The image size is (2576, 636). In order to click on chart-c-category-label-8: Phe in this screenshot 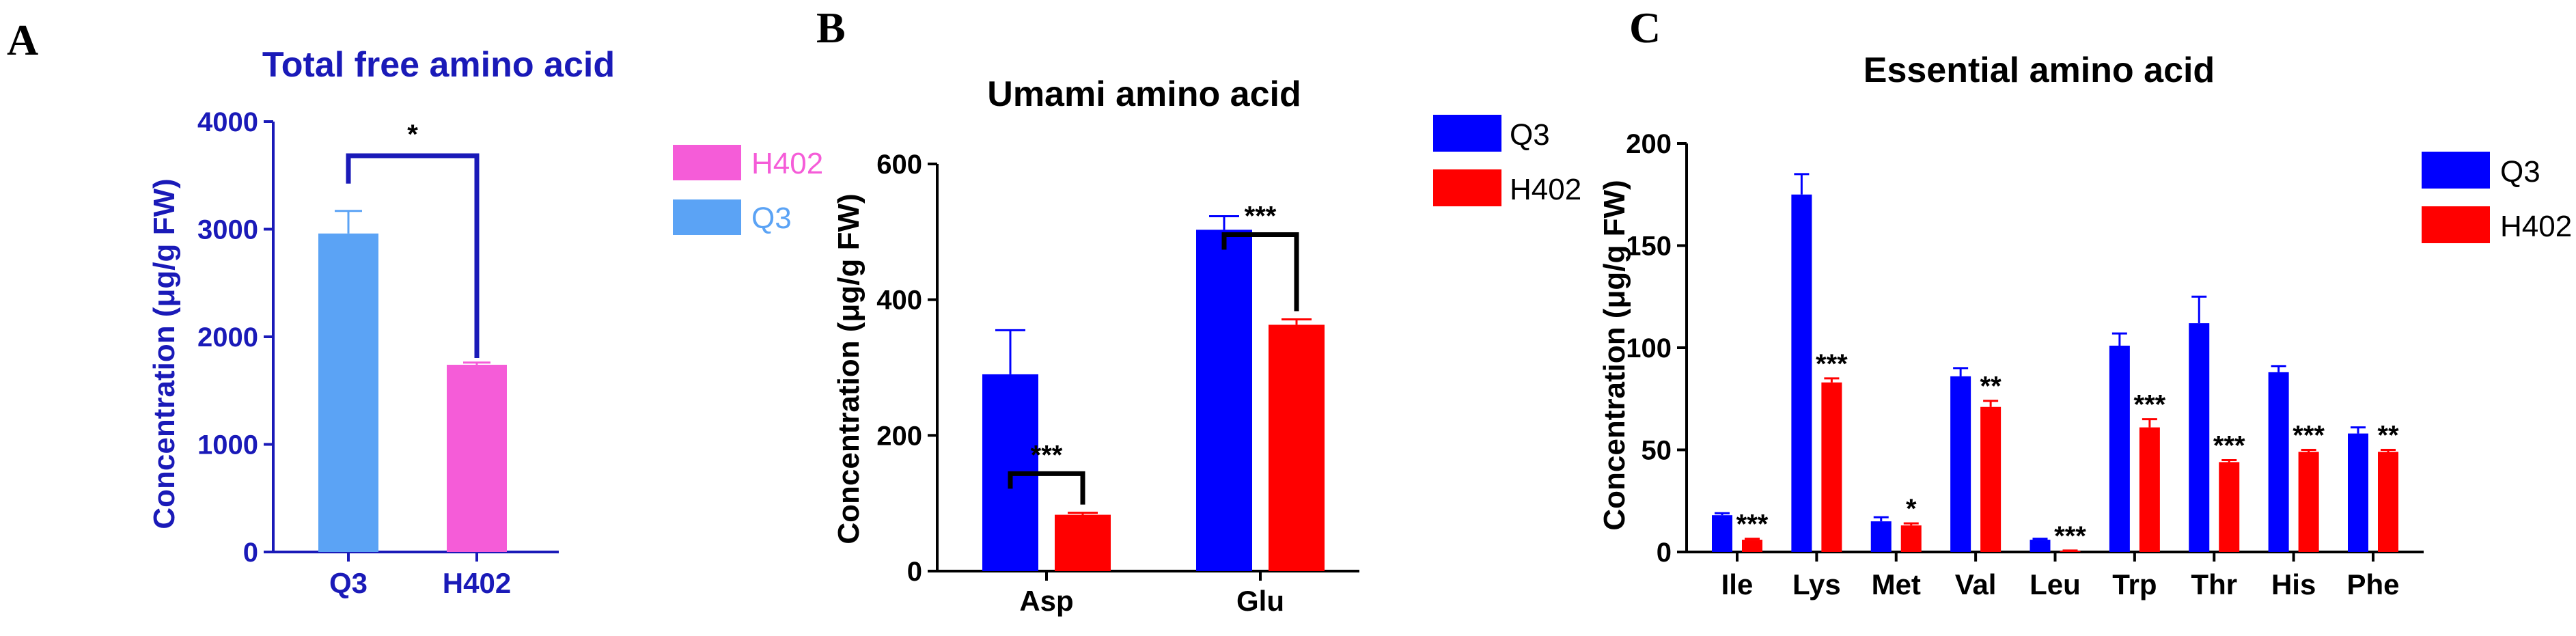, I will do `click(2372, 584)`.